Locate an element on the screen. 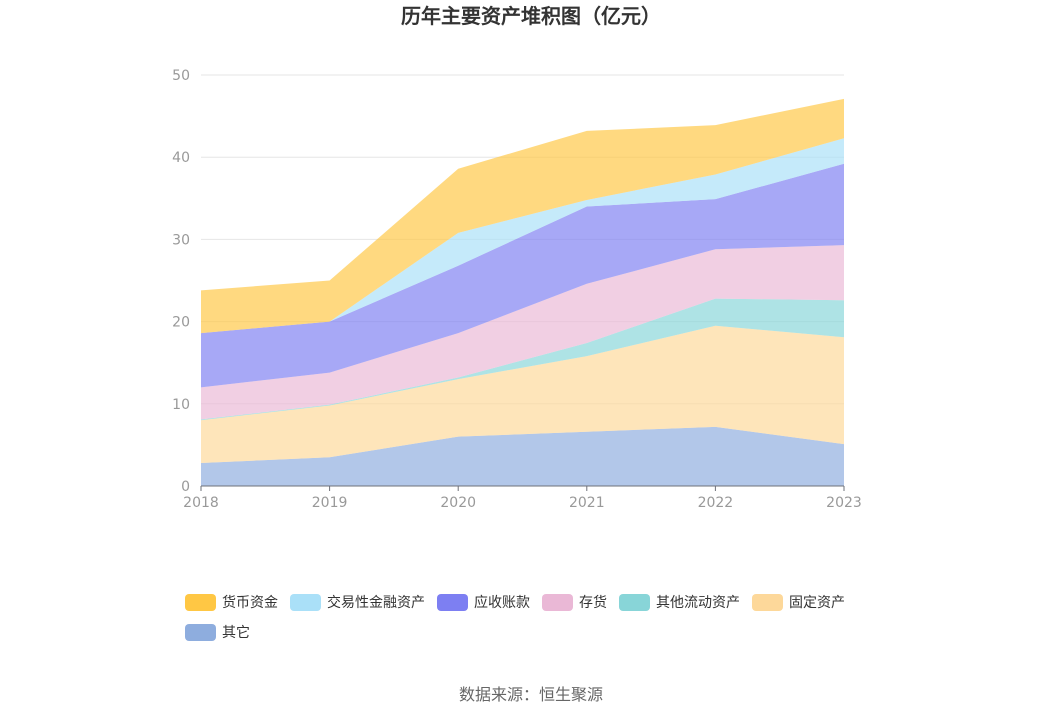 This screenshot has width=1062, height=718. legend-item: 其它 is located at coordinates (217, 632).